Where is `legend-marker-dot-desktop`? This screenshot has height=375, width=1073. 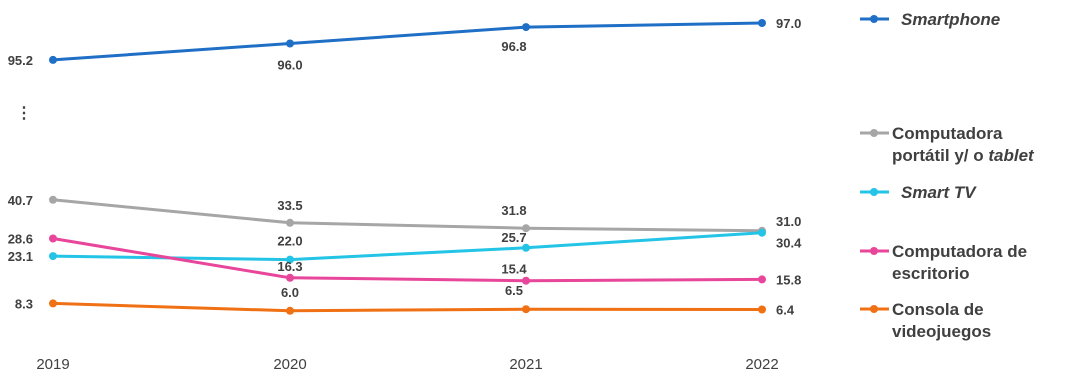 legend-marker-dot-desktop is located at coordinates (874, 251).